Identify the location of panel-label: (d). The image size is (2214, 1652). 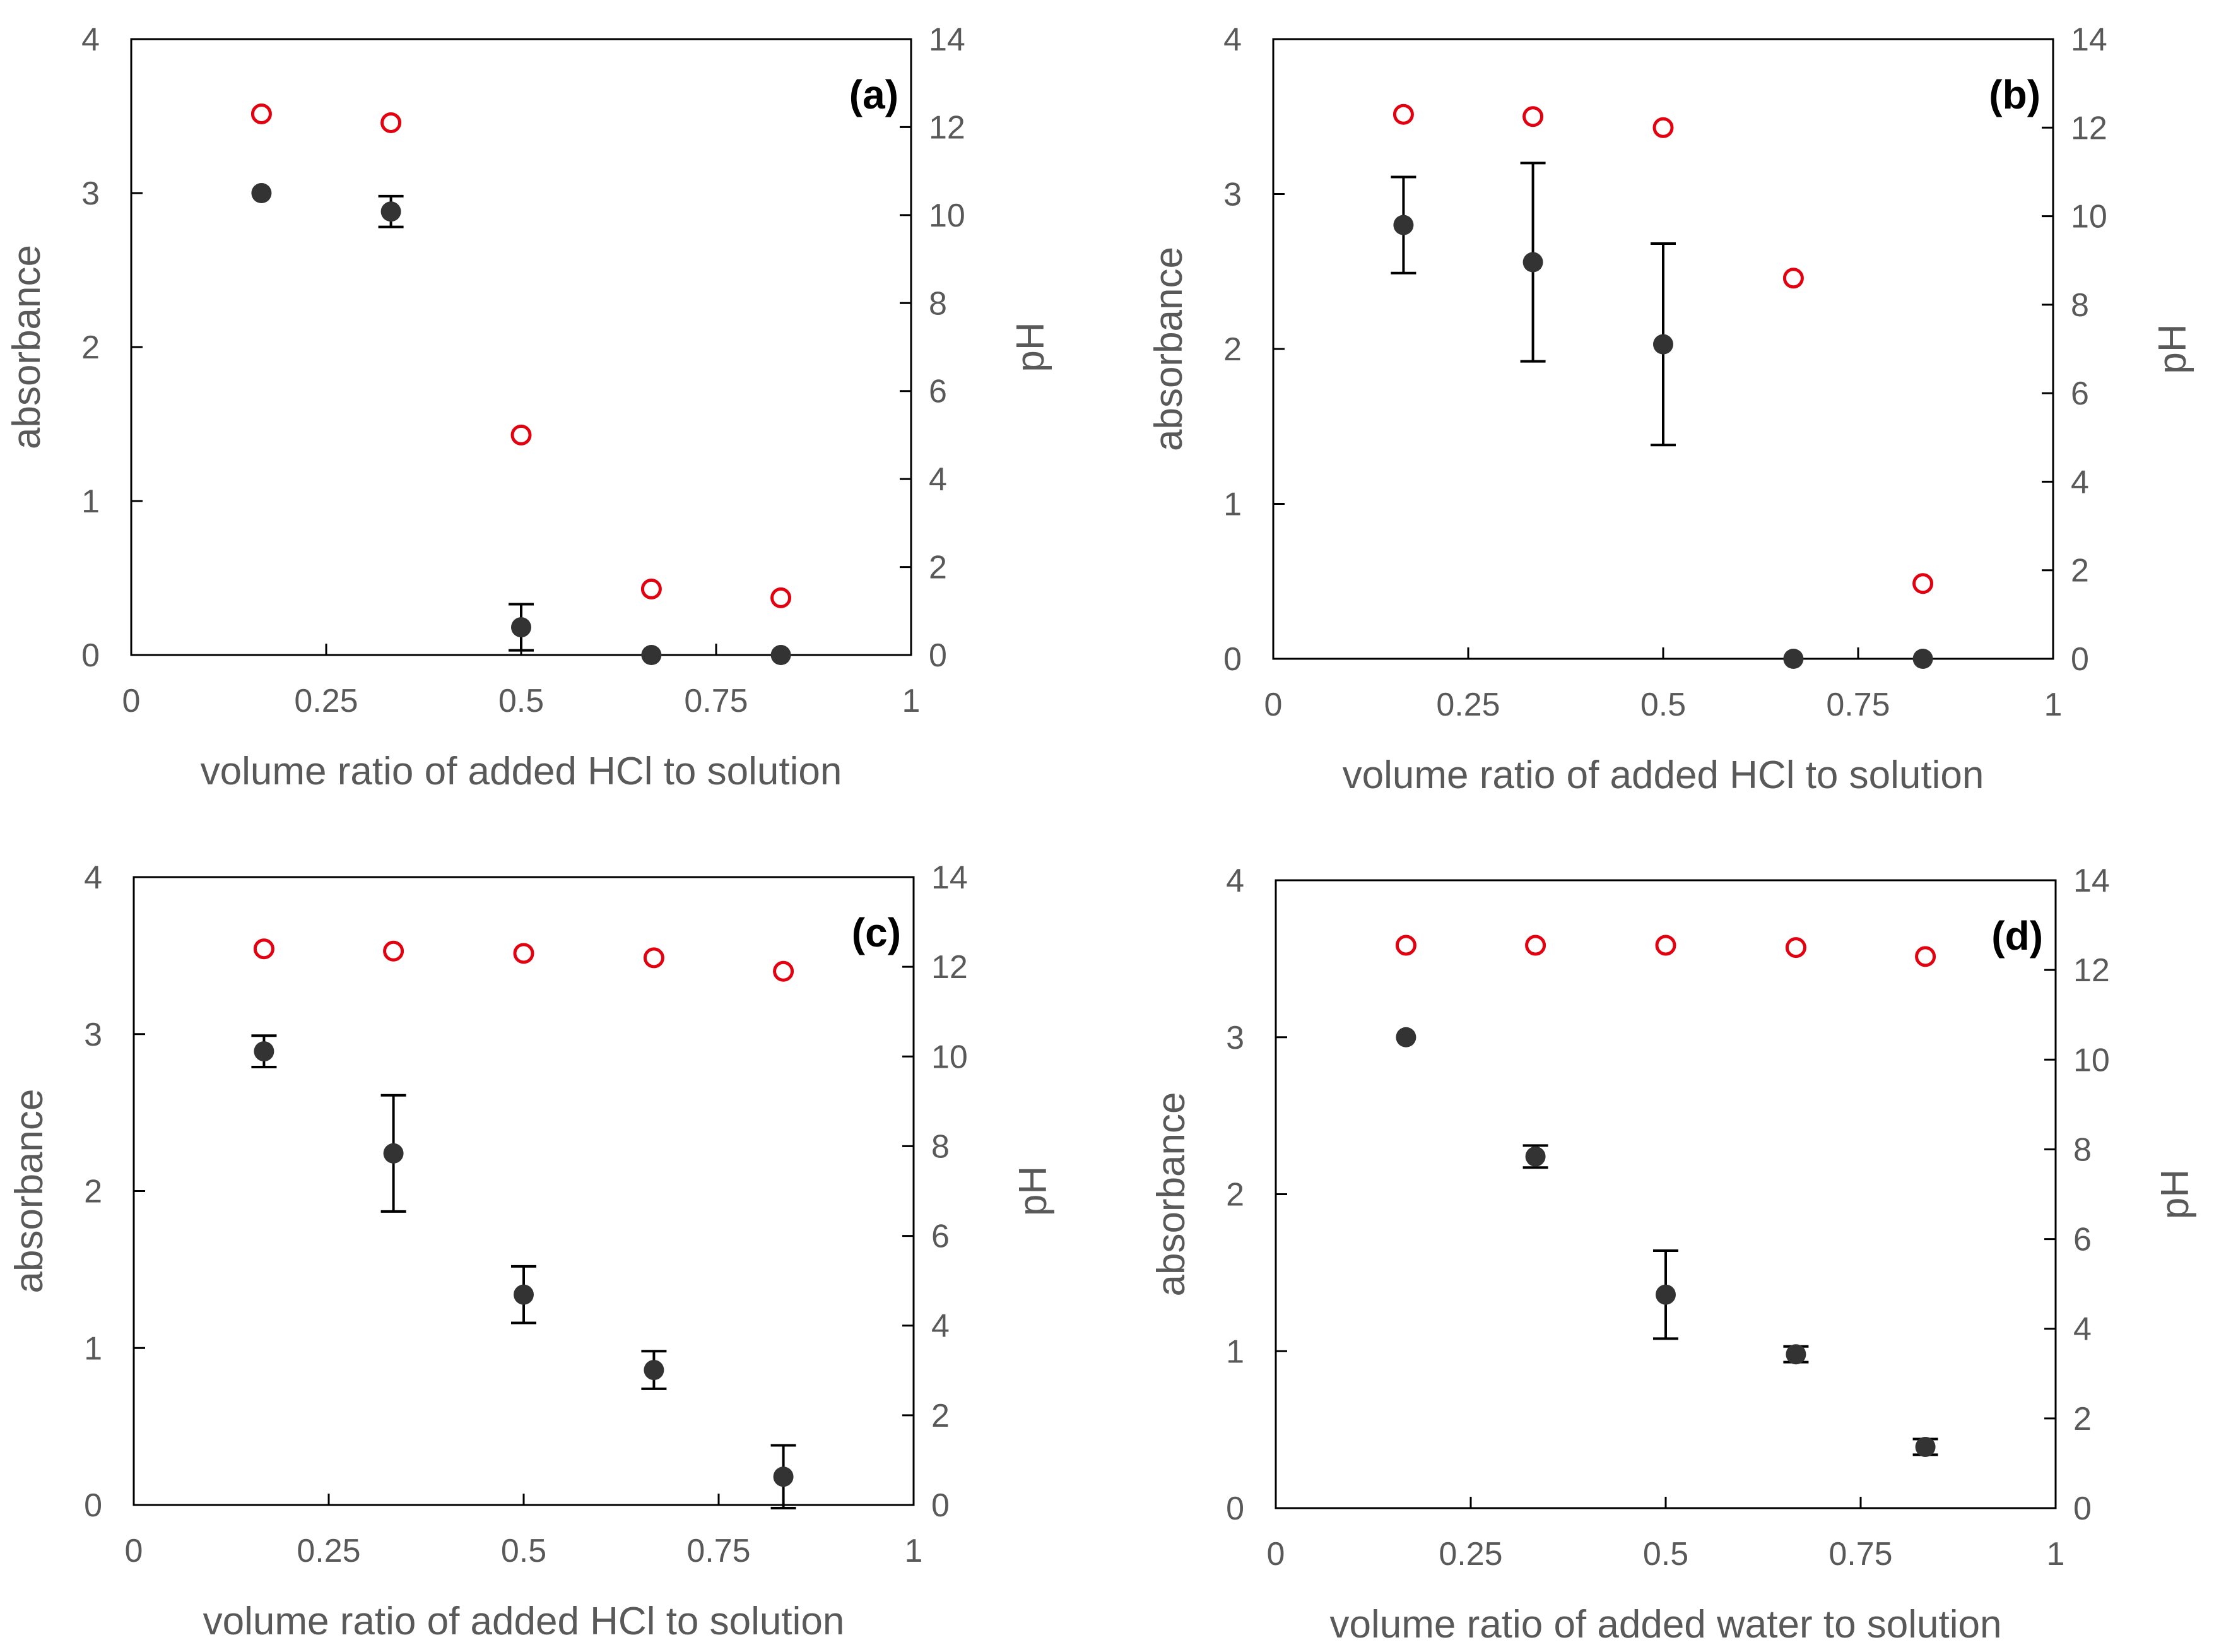
(2017, 936).